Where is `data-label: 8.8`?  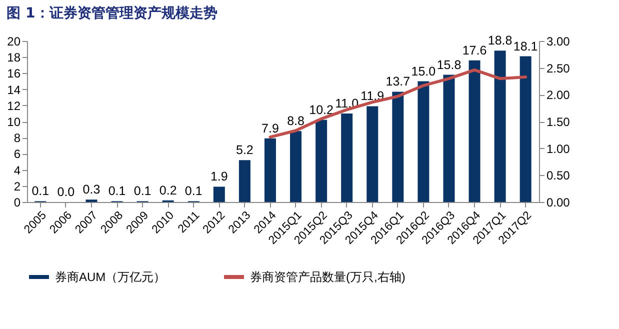
data-label: 8.8 is located at coordinates (295, 121).